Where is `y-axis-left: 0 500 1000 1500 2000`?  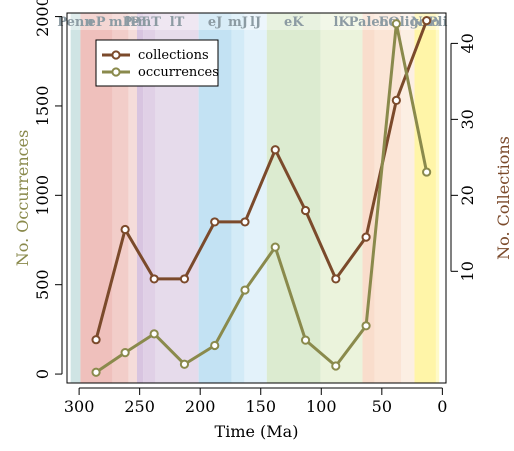 y-axis-left: 0 500 1000 1500 2000 is located at coordinates (48, 189).